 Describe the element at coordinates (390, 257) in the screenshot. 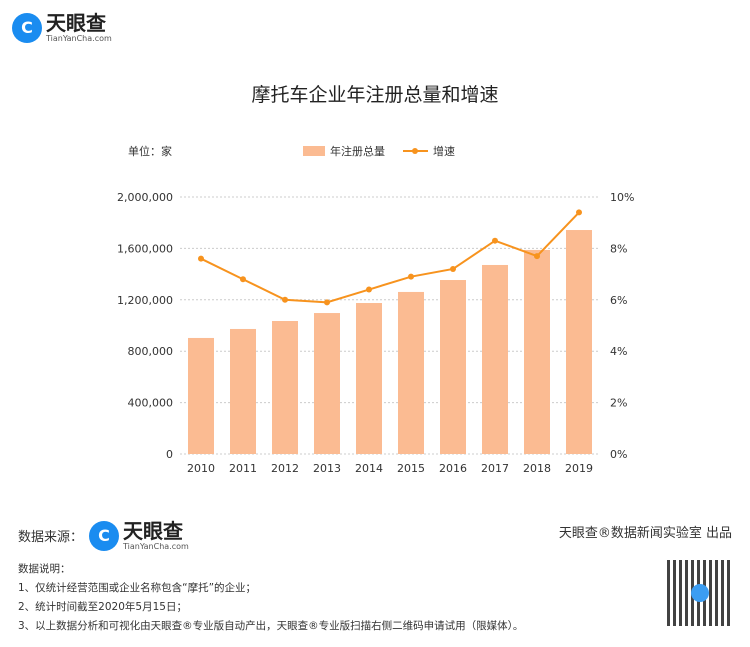

I see `growth-line` at that location.